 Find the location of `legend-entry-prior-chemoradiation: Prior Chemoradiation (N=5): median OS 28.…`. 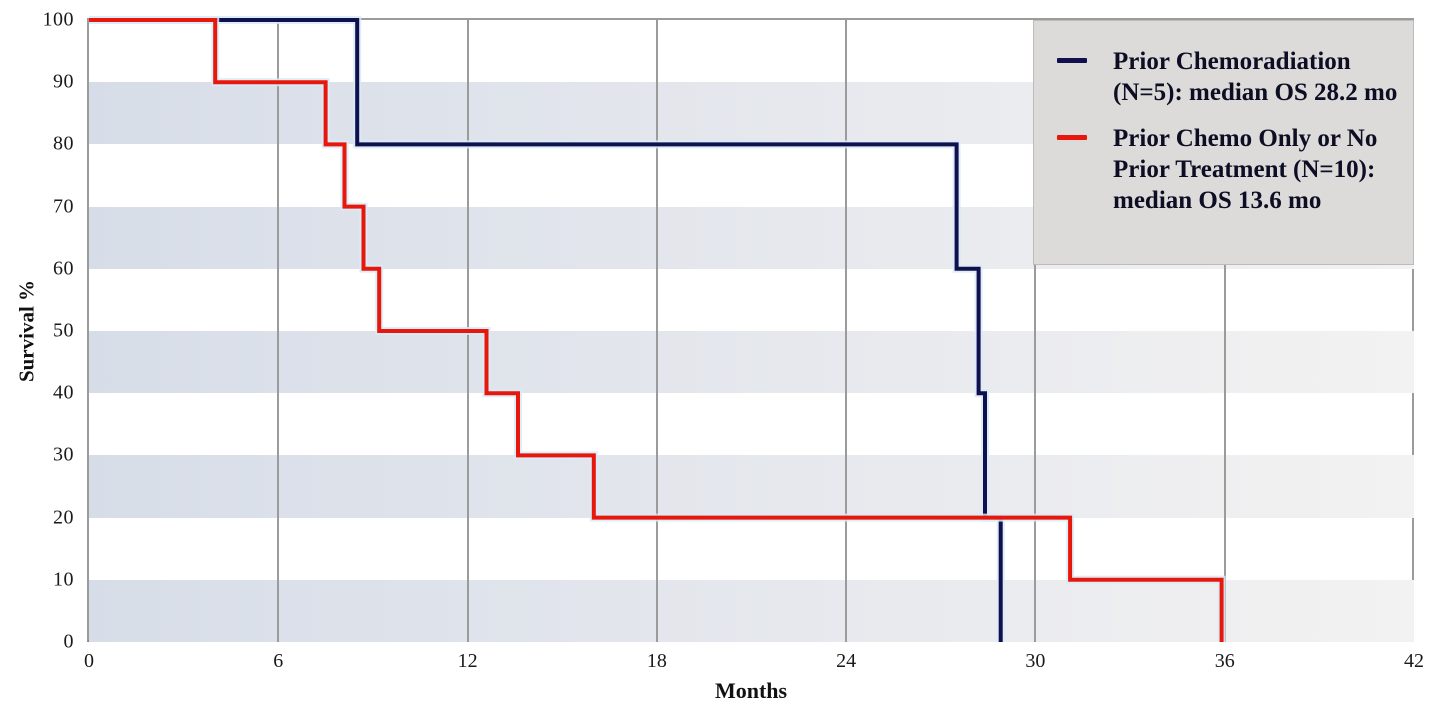

legend-entry-prior-chemoradiation: Prior Chemoradiation (N=5): median OS 28.… is located at coordinates (1231, 77).